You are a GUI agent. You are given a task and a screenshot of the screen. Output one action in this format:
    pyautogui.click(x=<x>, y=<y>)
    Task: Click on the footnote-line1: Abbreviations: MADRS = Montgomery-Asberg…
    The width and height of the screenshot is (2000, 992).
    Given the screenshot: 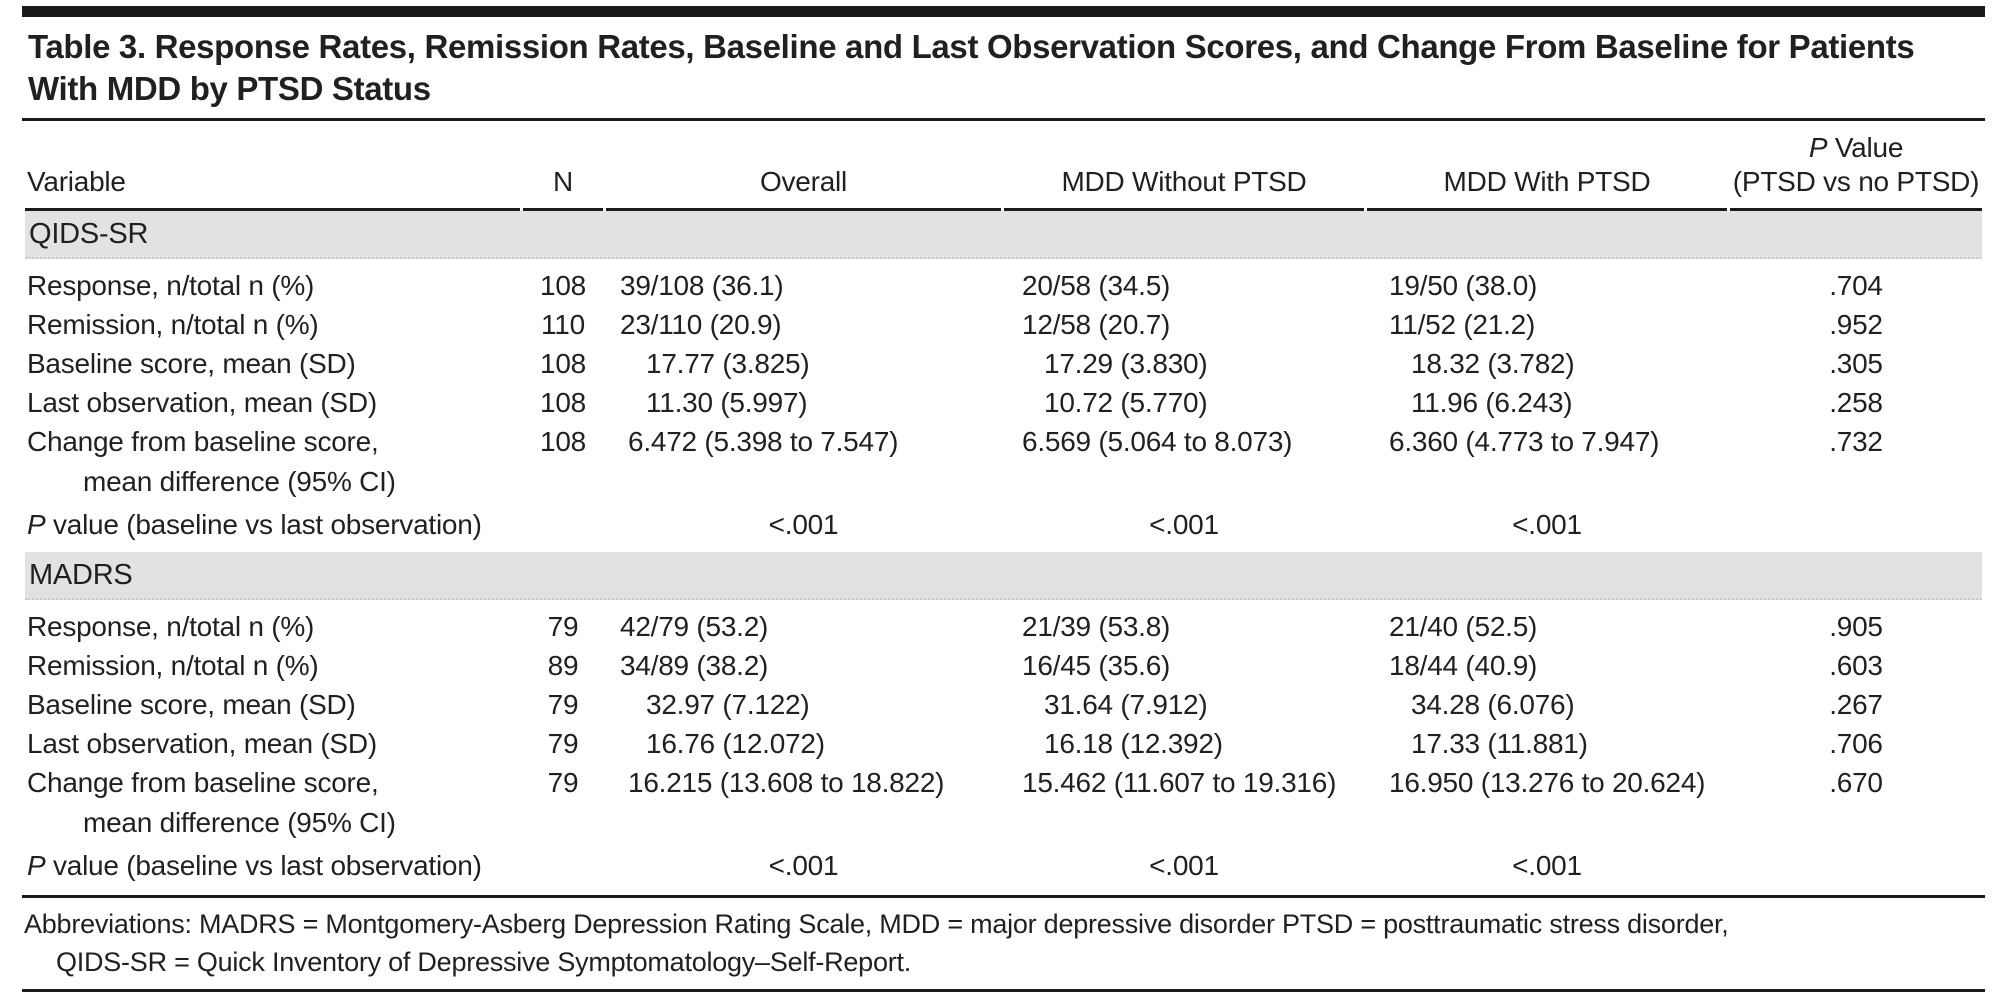 What is the action you would take?
    pyautogui.click(x=876, y=924)
    